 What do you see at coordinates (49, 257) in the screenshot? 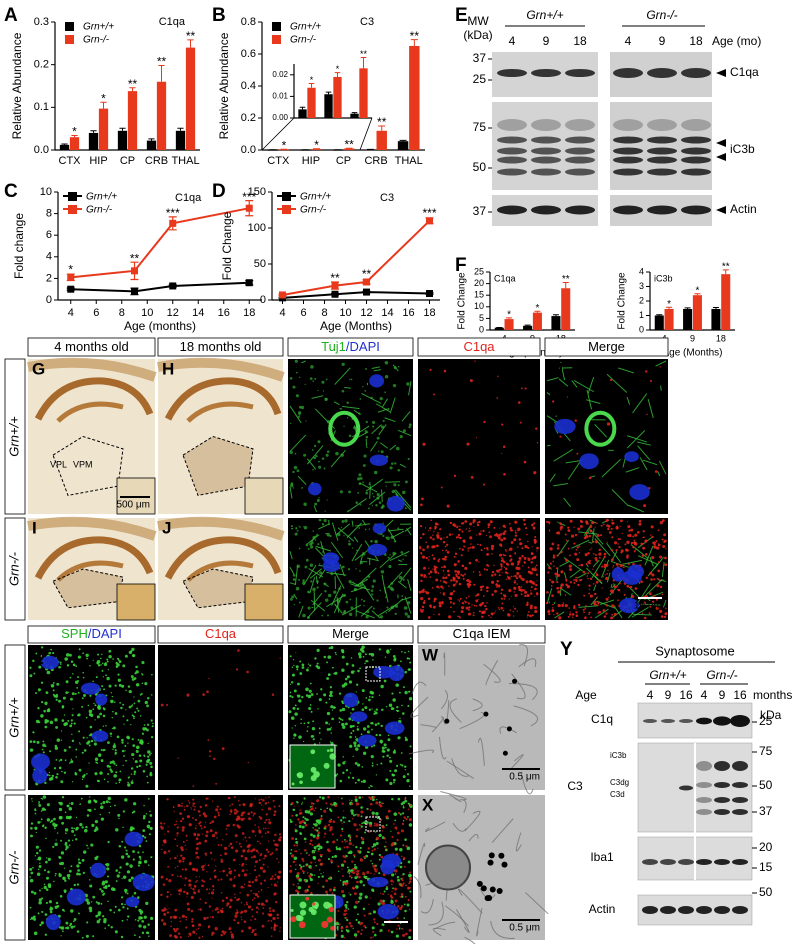
I see `y-tick-label: 4` at bounding box center [49, 257].